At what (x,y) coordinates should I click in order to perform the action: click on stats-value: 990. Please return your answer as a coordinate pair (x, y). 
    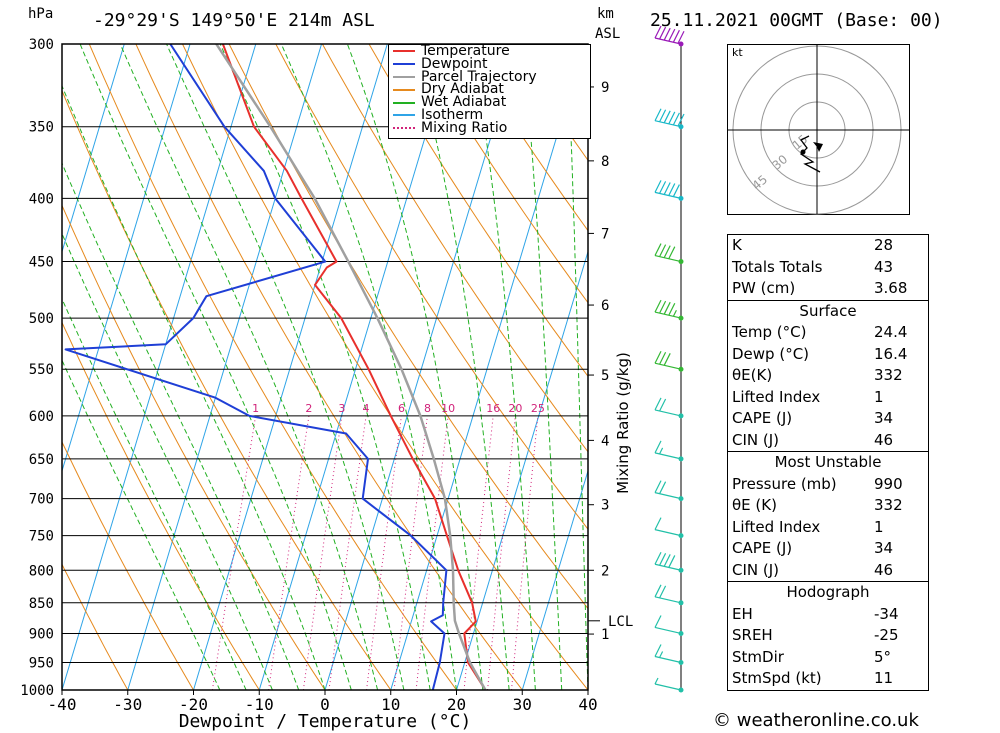
    Looking at the image, I should click on (888, 483).